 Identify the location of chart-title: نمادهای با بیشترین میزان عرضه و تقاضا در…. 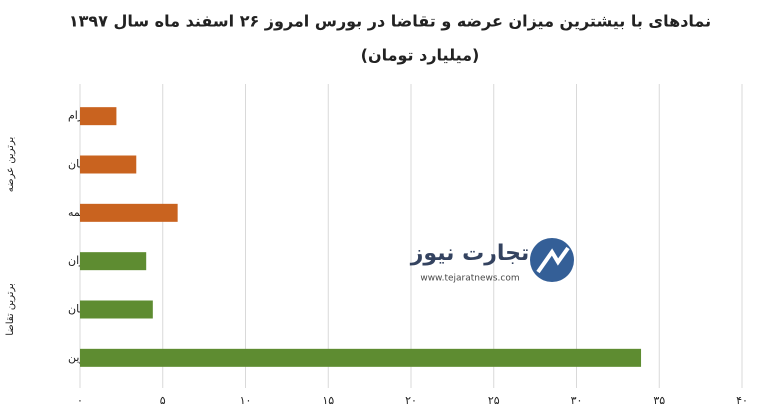
(390, 21).